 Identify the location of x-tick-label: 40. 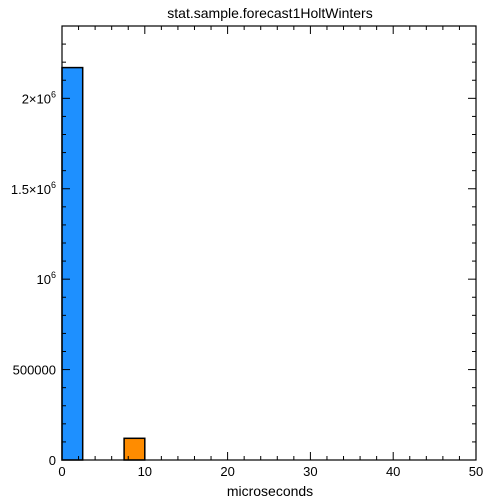
(393, 471).